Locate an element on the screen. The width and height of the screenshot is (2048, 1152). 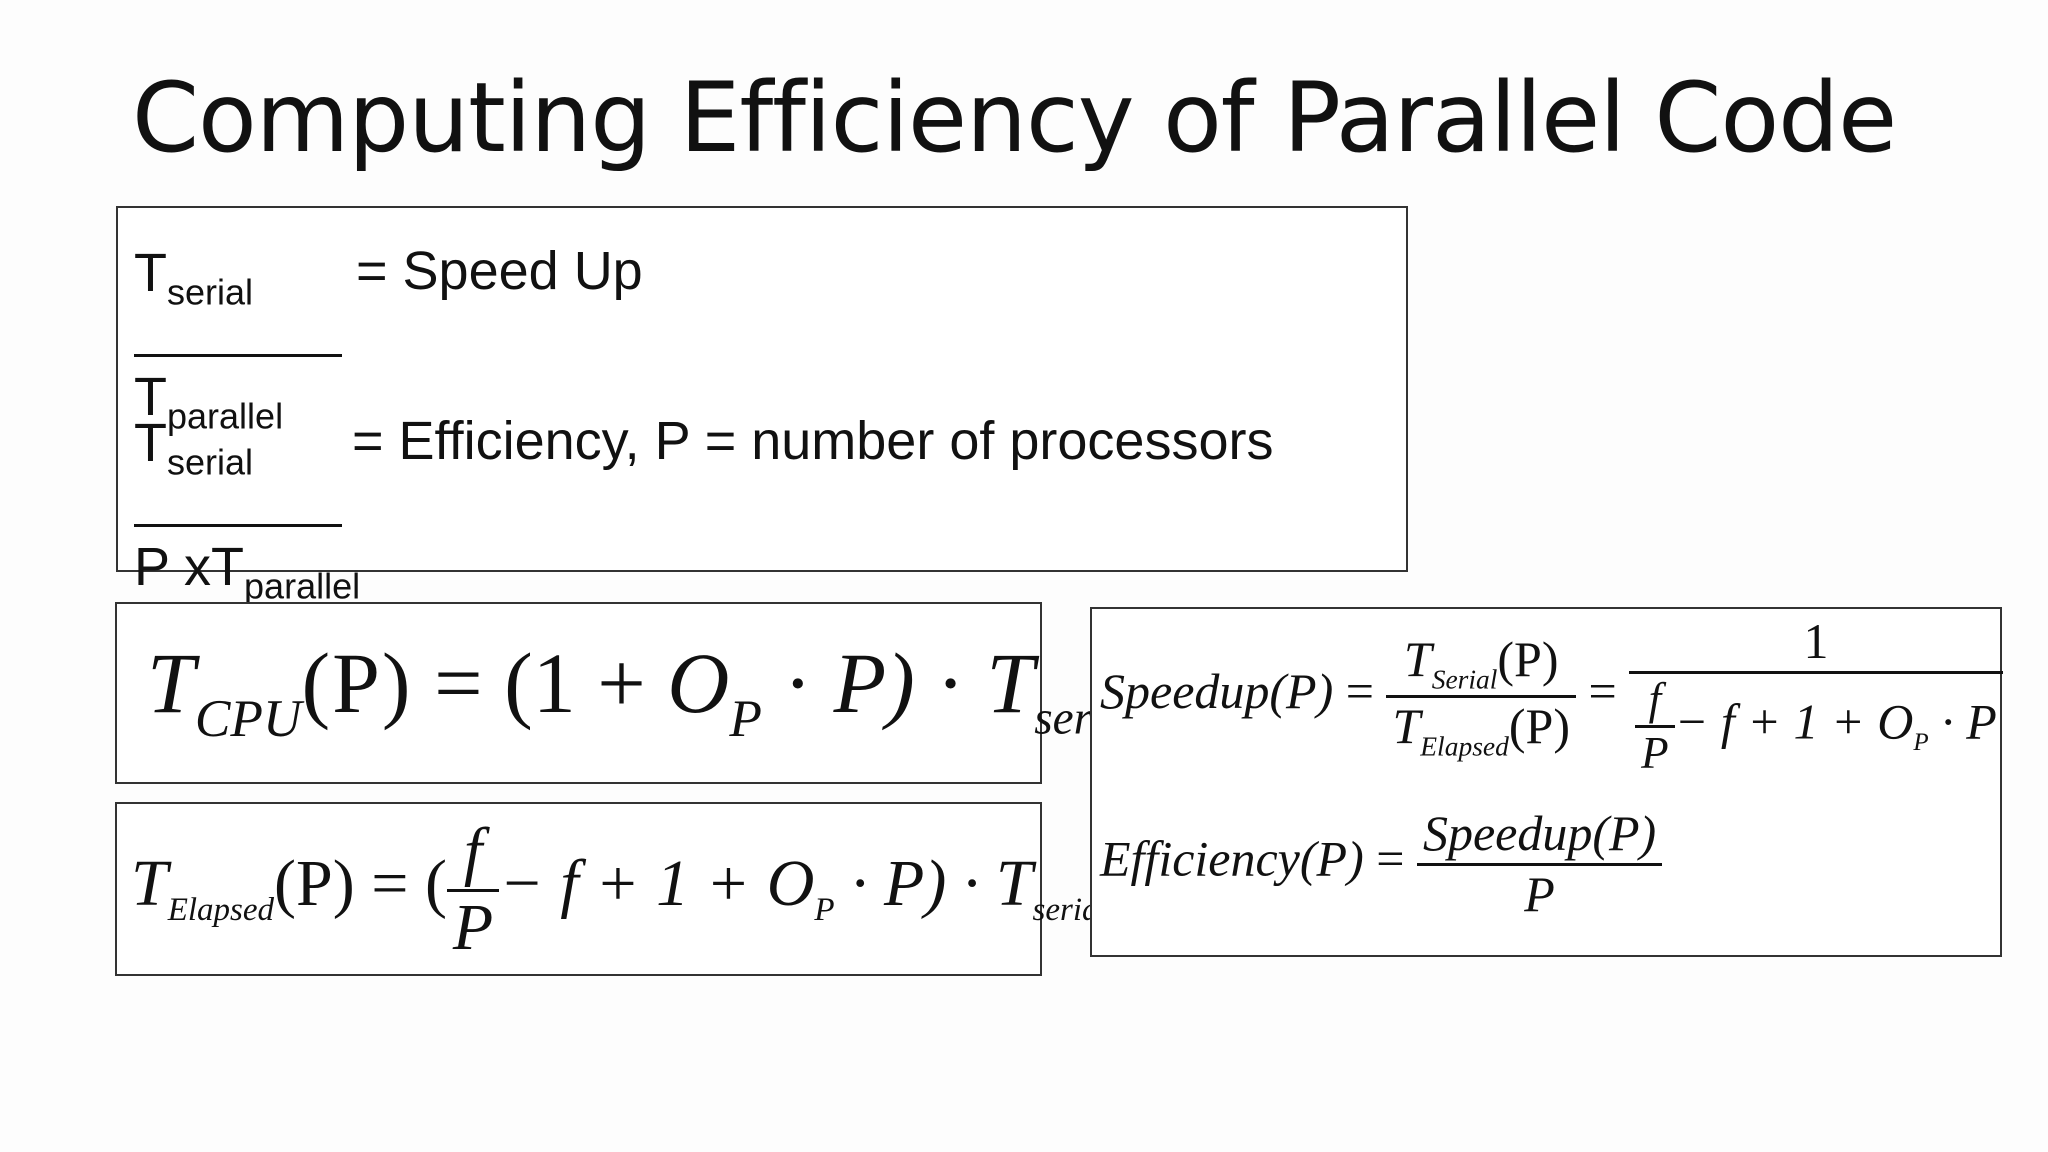
speedup-serial-subscript: Serial is located at coordinates (1464, 679).